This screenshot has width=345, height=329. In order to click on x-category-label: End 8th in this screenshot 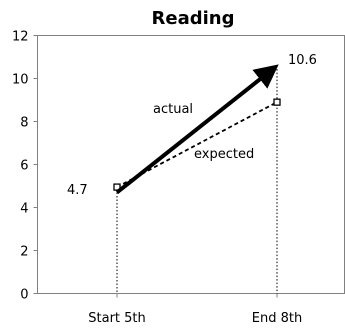, I will do `click(277, 318)`.